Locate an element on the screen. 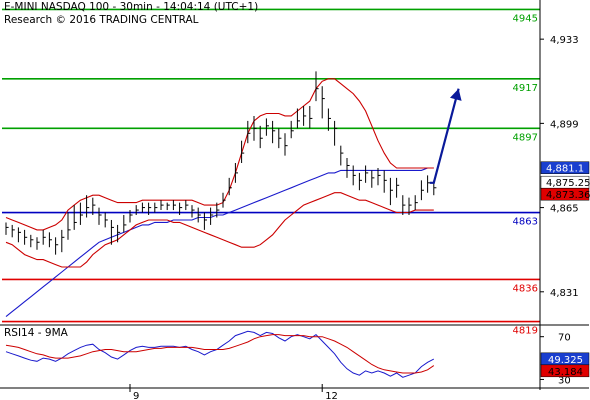 Image resolution: width=590 pixels, height=400 pixels. rsi-panel-title: RSI14 - 9MA is located at coordinates (36, 333).